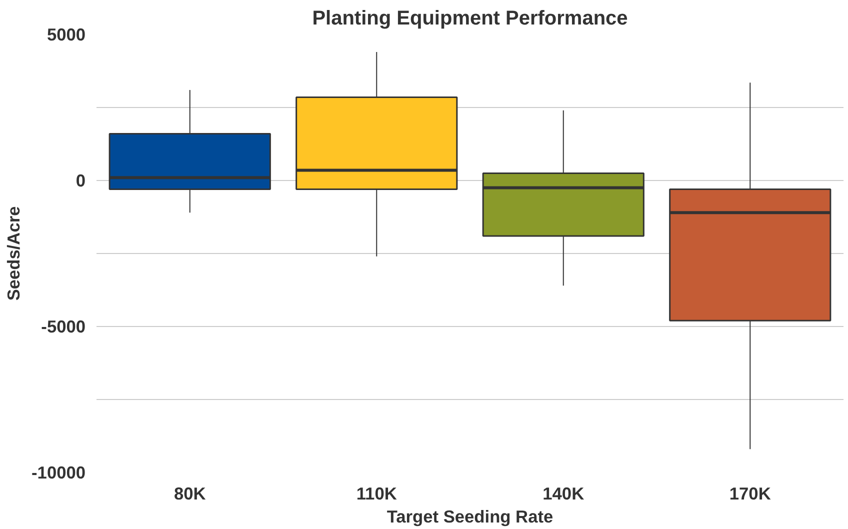  Describe the element at coordinates (81, 180) in the screenshot. I see `y-tick-label: 0` at that location.